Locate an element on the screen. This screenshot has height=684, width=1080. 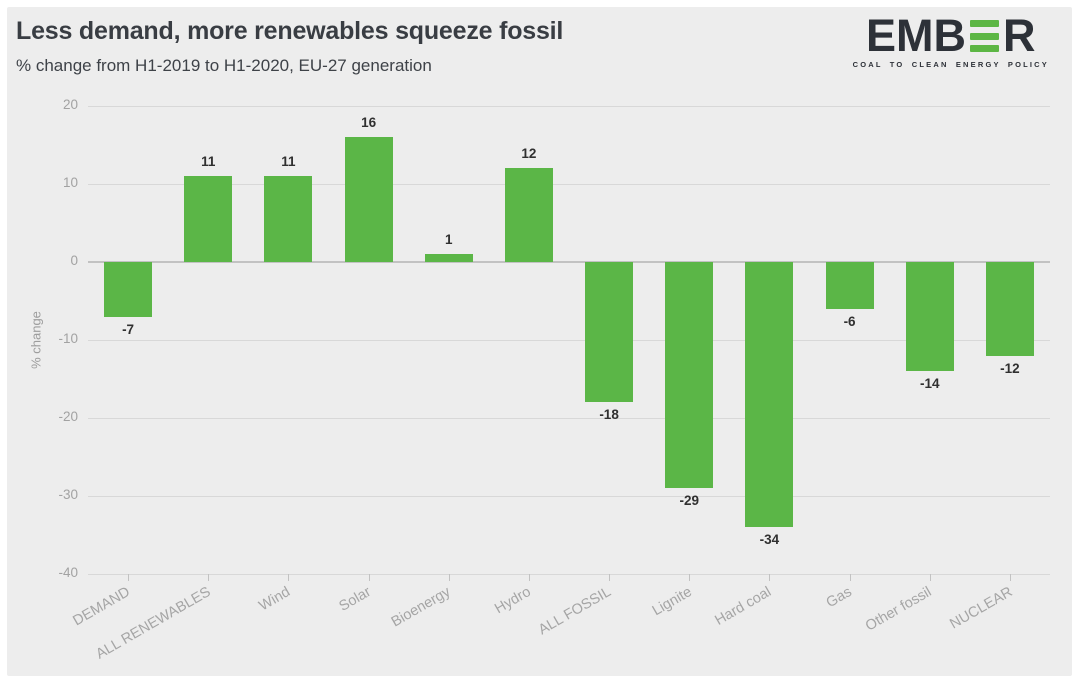
bar-hard-coal is located at coordinates (769, 395).